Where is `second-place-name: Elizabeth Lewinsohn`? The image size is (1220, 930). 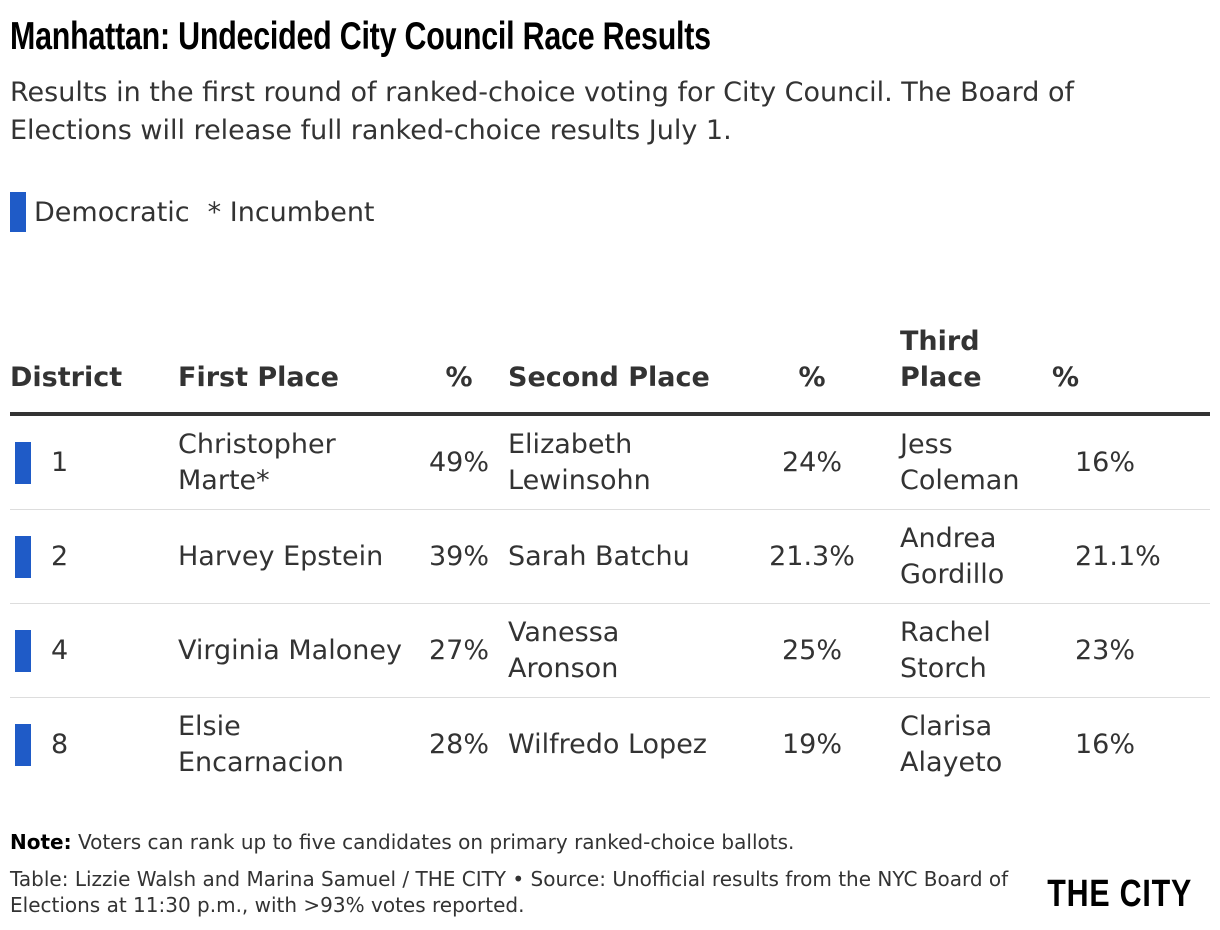
second-place-name: Elizabeth Lewinsohn is located at coordinates (616, 462).